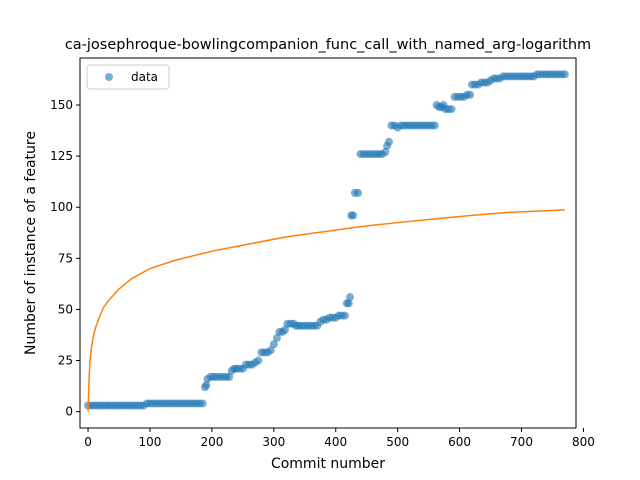 The height and width of the screenshot is (480, 640). I want to click on legend: data, so click(128, 77).